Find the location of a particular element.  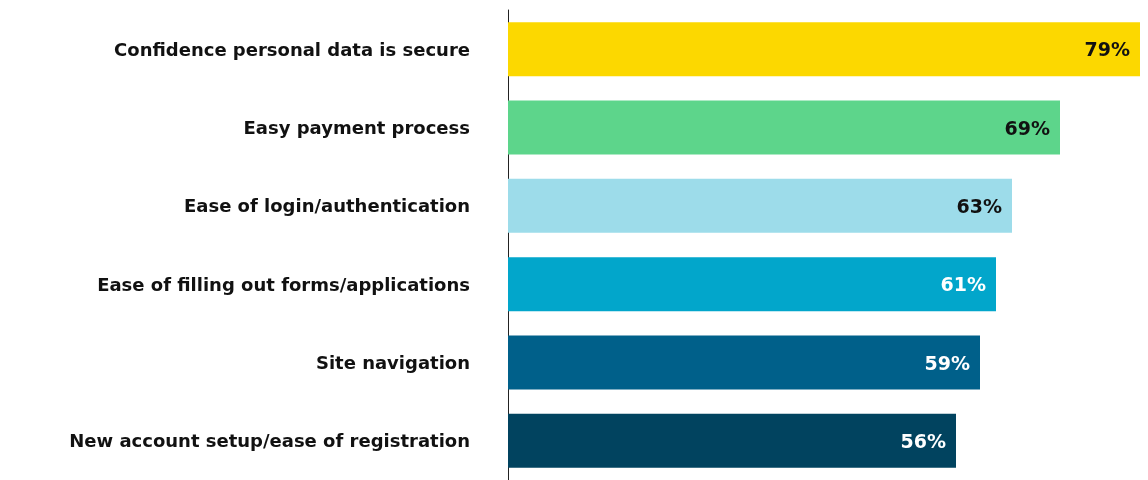

data-label: 63% is located at coordinates (979, 205).